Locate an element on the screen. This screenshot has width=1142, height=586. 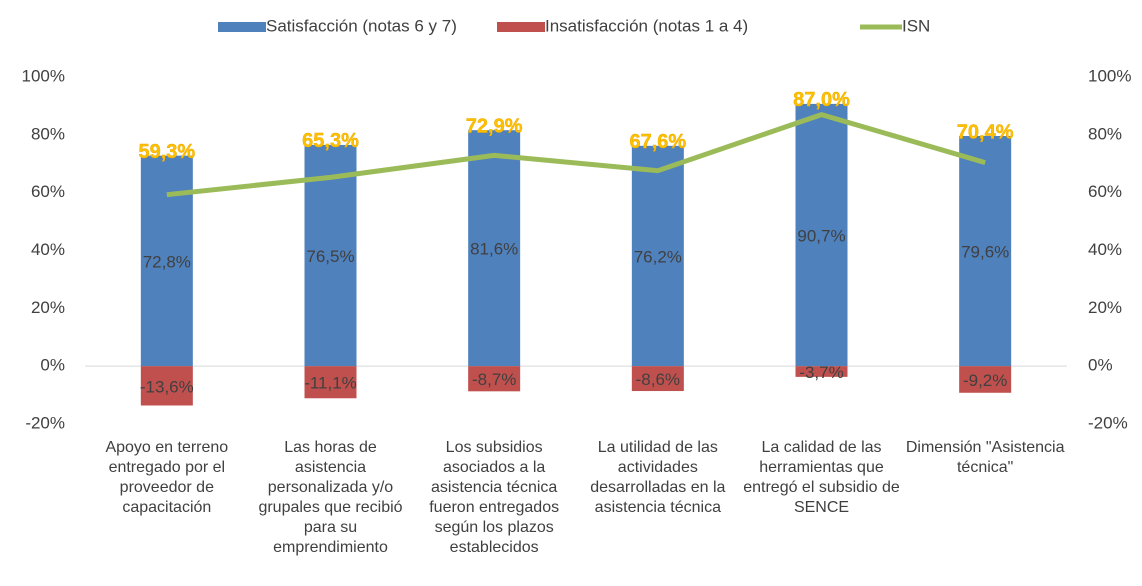
y2-tick-label: 20% is located at coordinates (1105, 307).